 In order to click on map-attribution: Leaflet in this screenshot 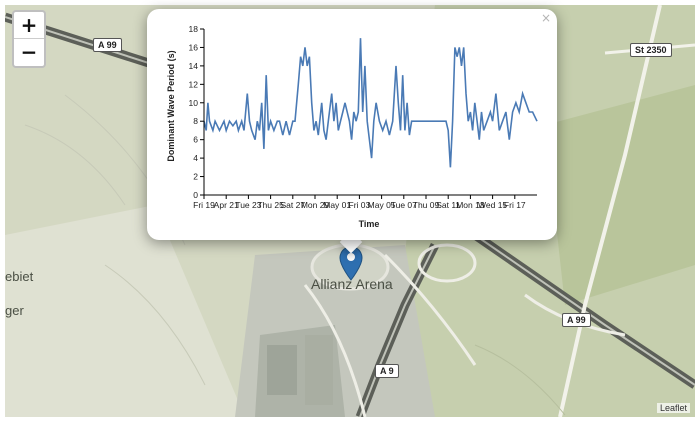, I will do `click(673, 408)`.